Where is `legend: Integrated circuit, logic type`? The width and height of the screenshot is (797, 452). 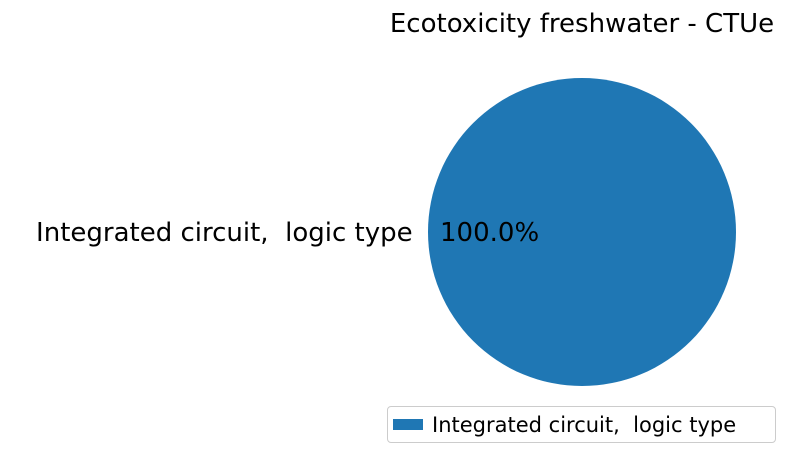 legend: Integrated circuit, logic type is located at coordinates (581, 424).